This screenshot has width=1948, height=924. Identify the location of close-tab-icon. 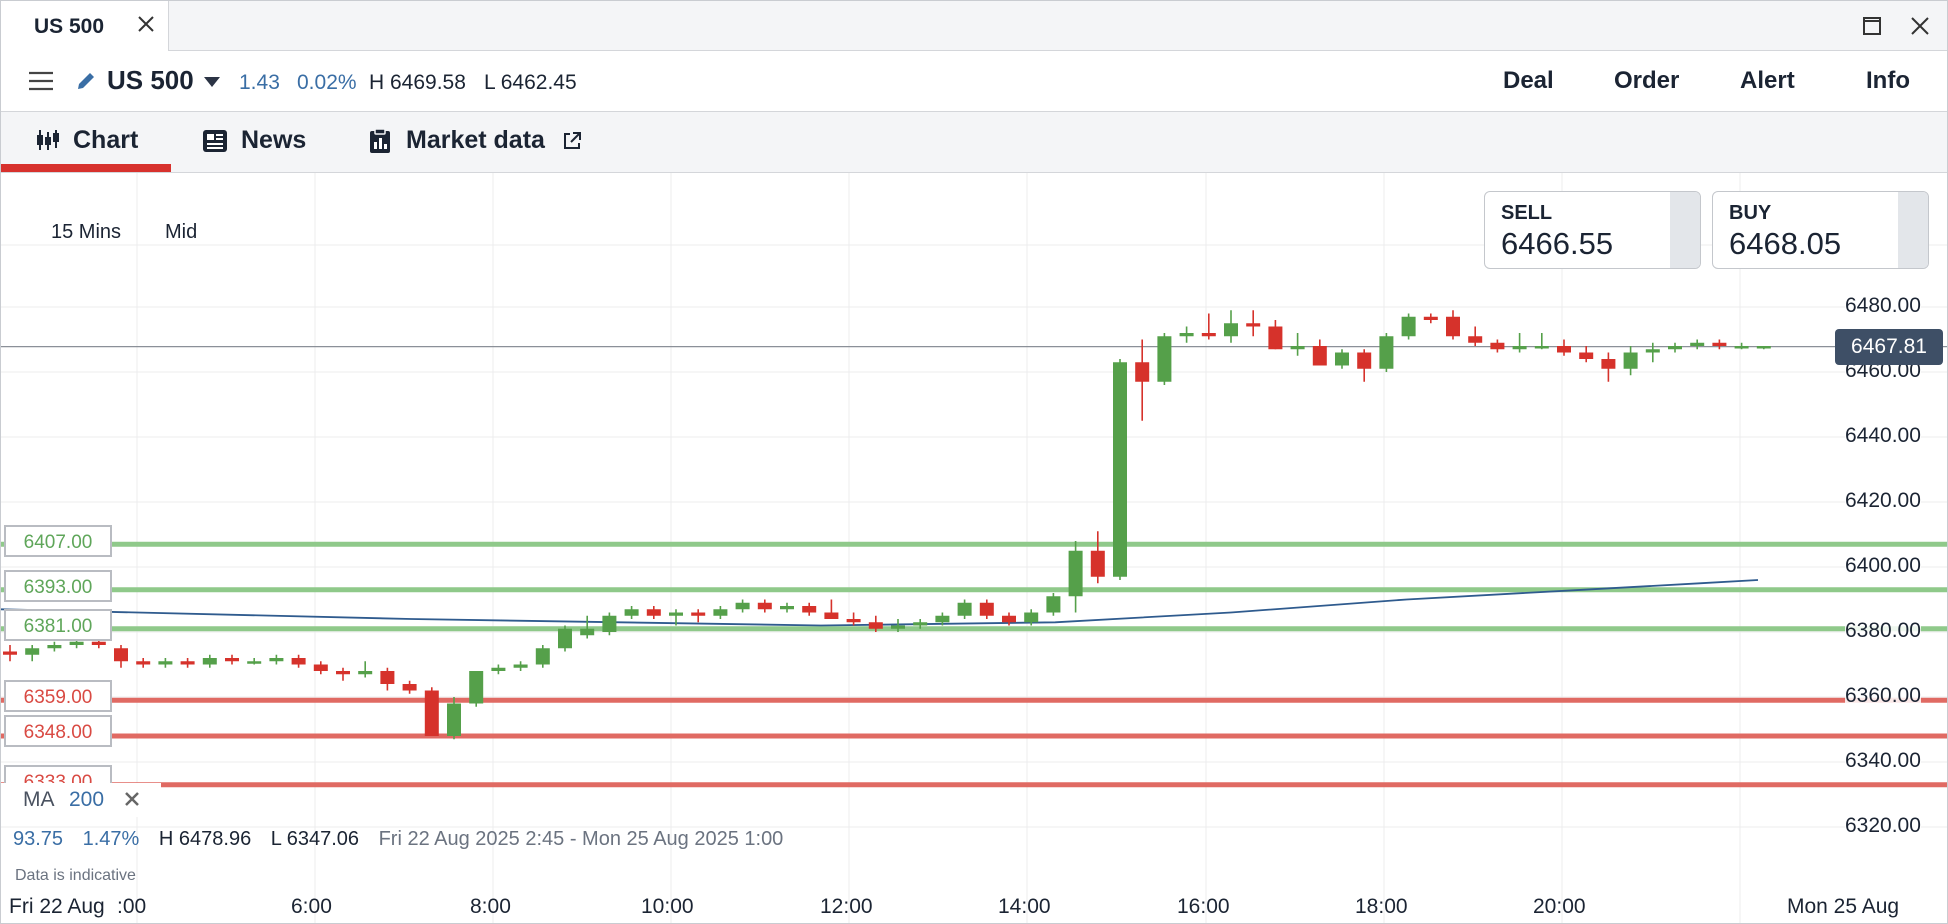
(146, 24).